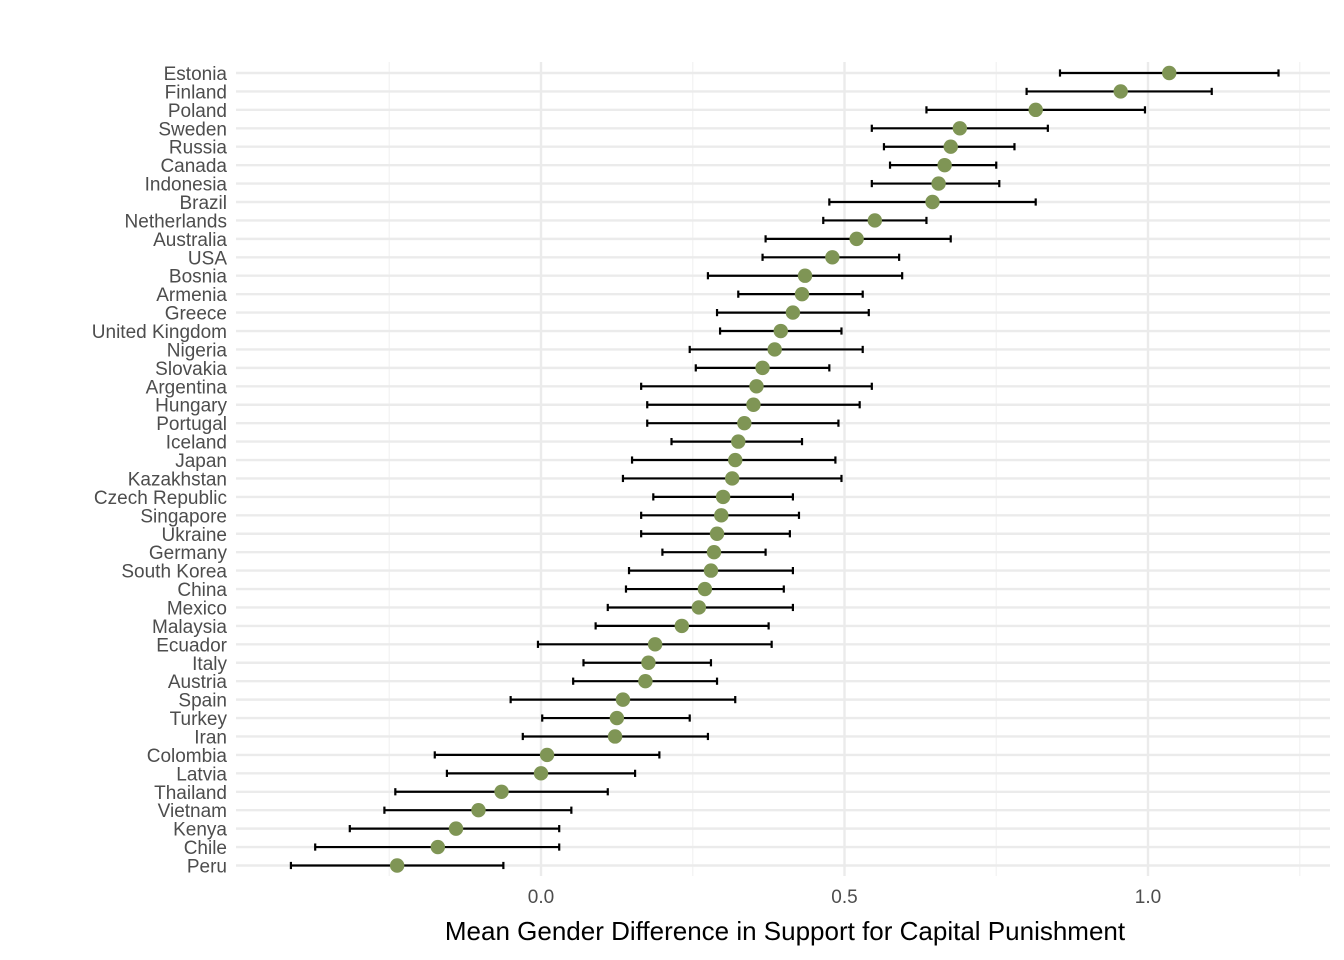 This screenshot has height=960, width=1344. Describe the element at coordinates (177, 479) in the screenshot. I see `country-label: Kazakhstan` at that location.